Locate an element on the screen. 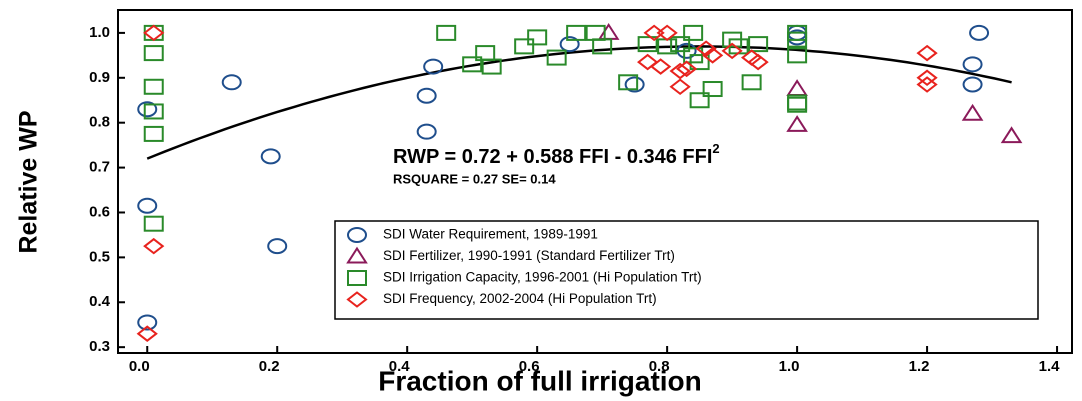 This screenshot has height=401, width=1082. legend-label: SDI Water Requirement, 1989-1991 is located at coordinates (490, 234).